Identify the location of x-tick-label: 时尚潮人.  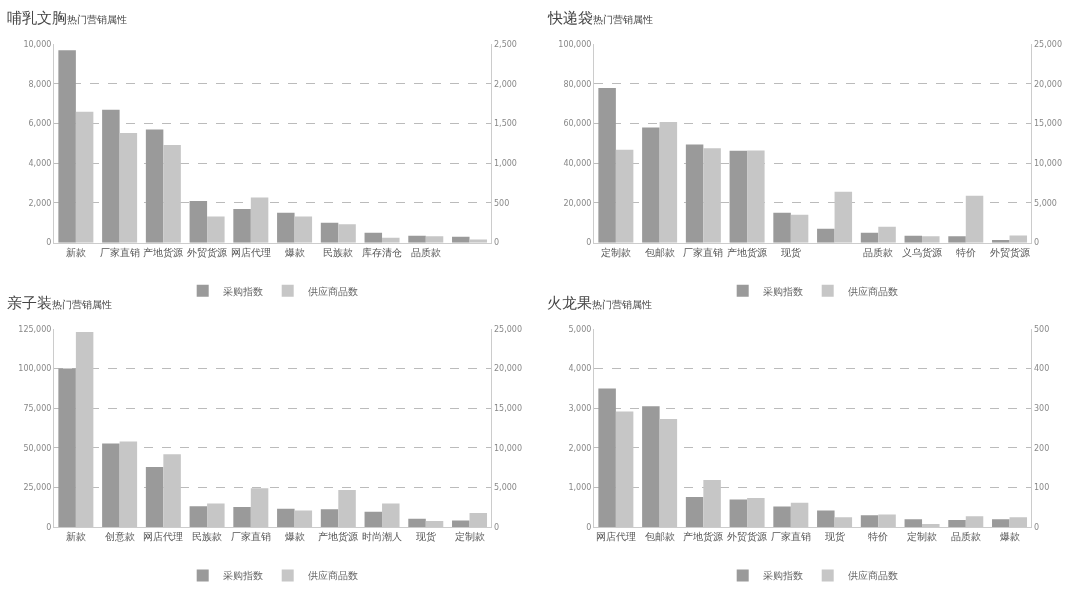
(382, 537).